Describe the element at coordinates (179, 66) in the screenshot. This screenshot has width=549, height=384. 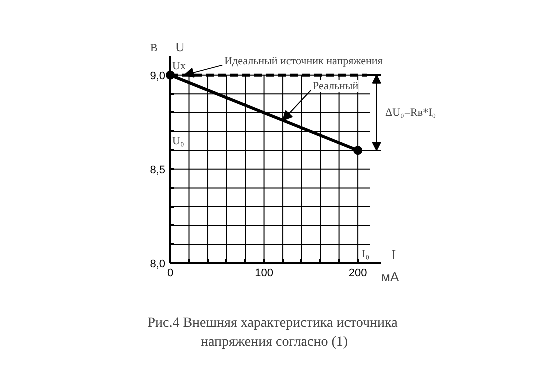
I see `annotation: Uх` at that location.